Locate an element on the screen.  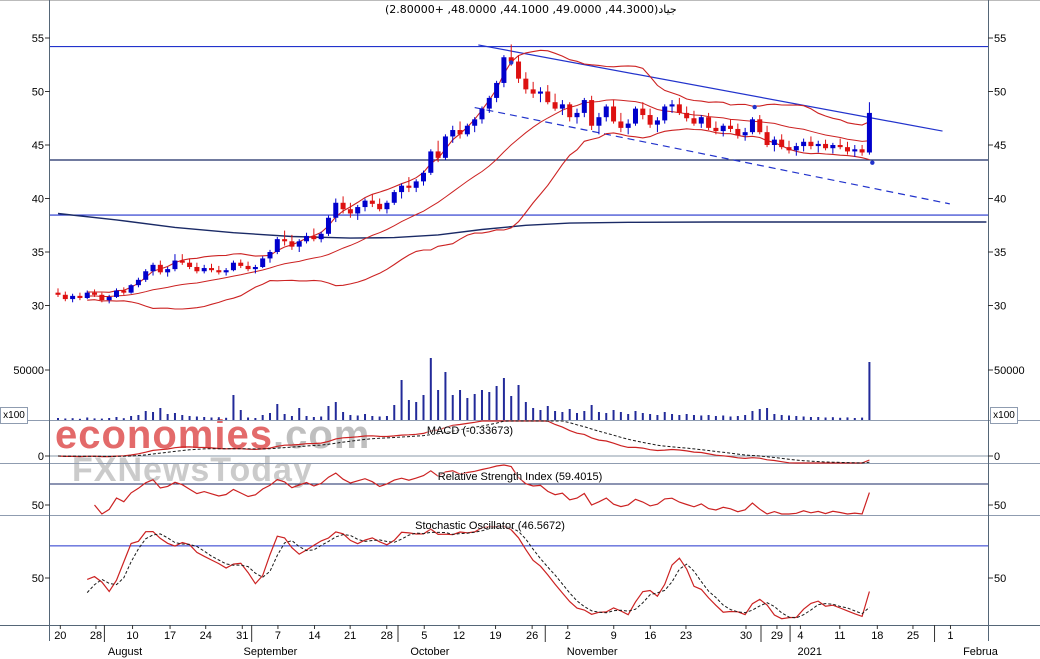
svg-text: 2021 is located at coordinates (810, 652).